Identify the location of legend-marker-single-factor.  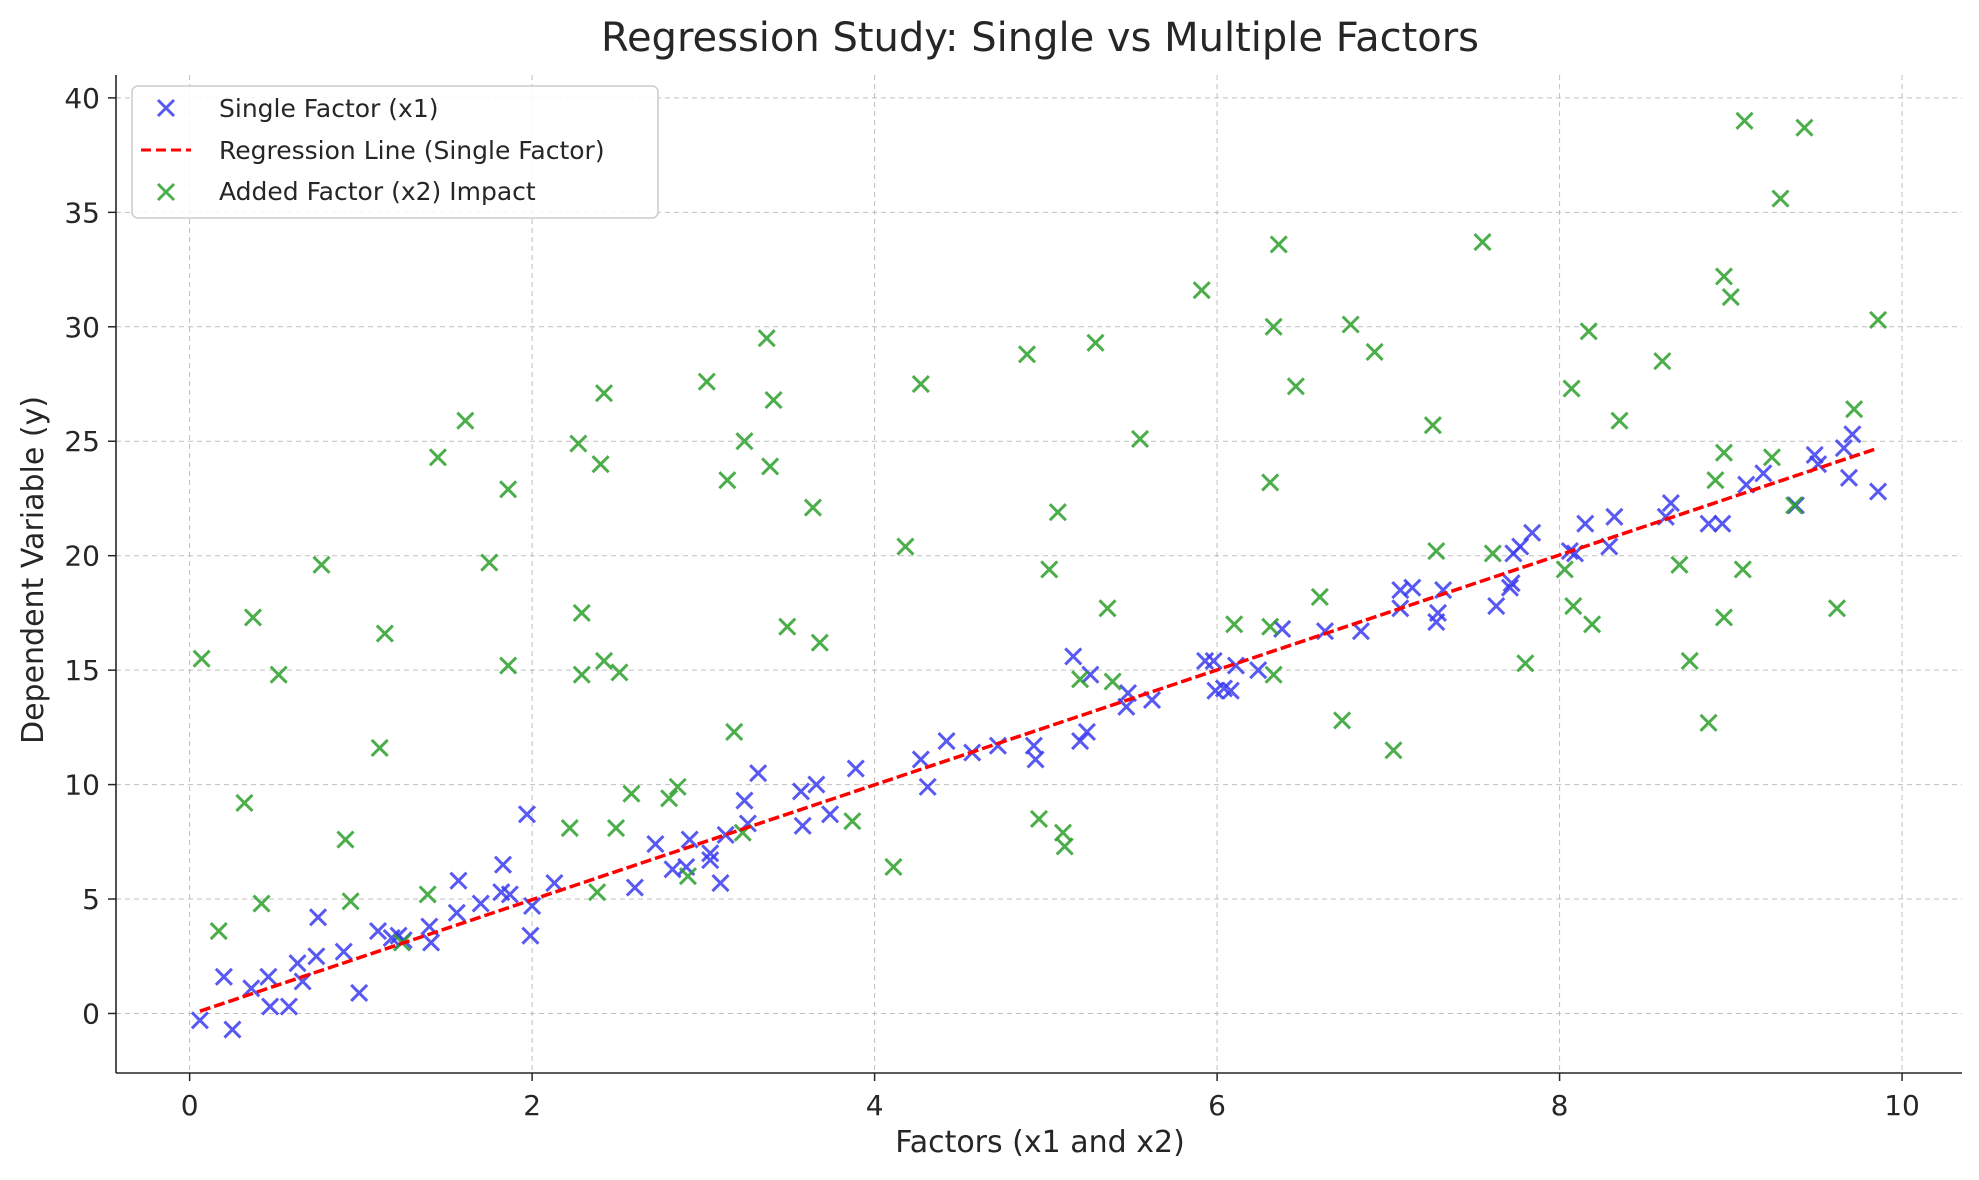
(166, 108).